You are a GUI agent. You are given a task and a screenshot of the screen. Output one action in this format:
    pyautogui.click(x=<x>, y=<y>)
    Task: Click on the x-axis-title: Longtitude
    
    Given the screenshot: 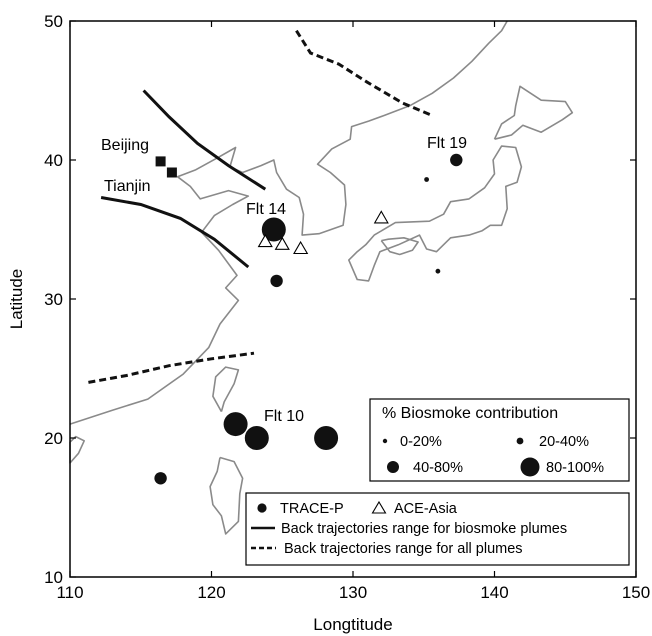 What is the action you would take?
    pyautogui.click(x=352, y=624)
    